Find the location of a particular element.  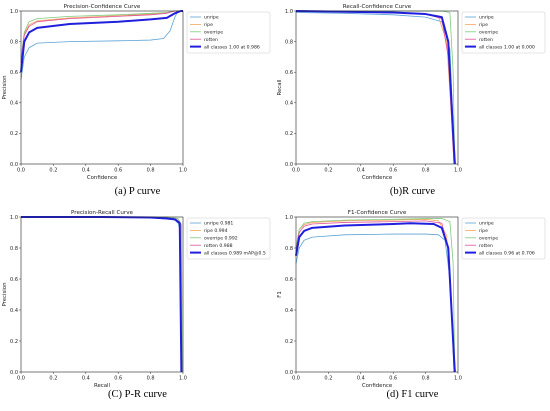

chart-title: Precision-Confidence Curve is located at coordinates (102, 7).